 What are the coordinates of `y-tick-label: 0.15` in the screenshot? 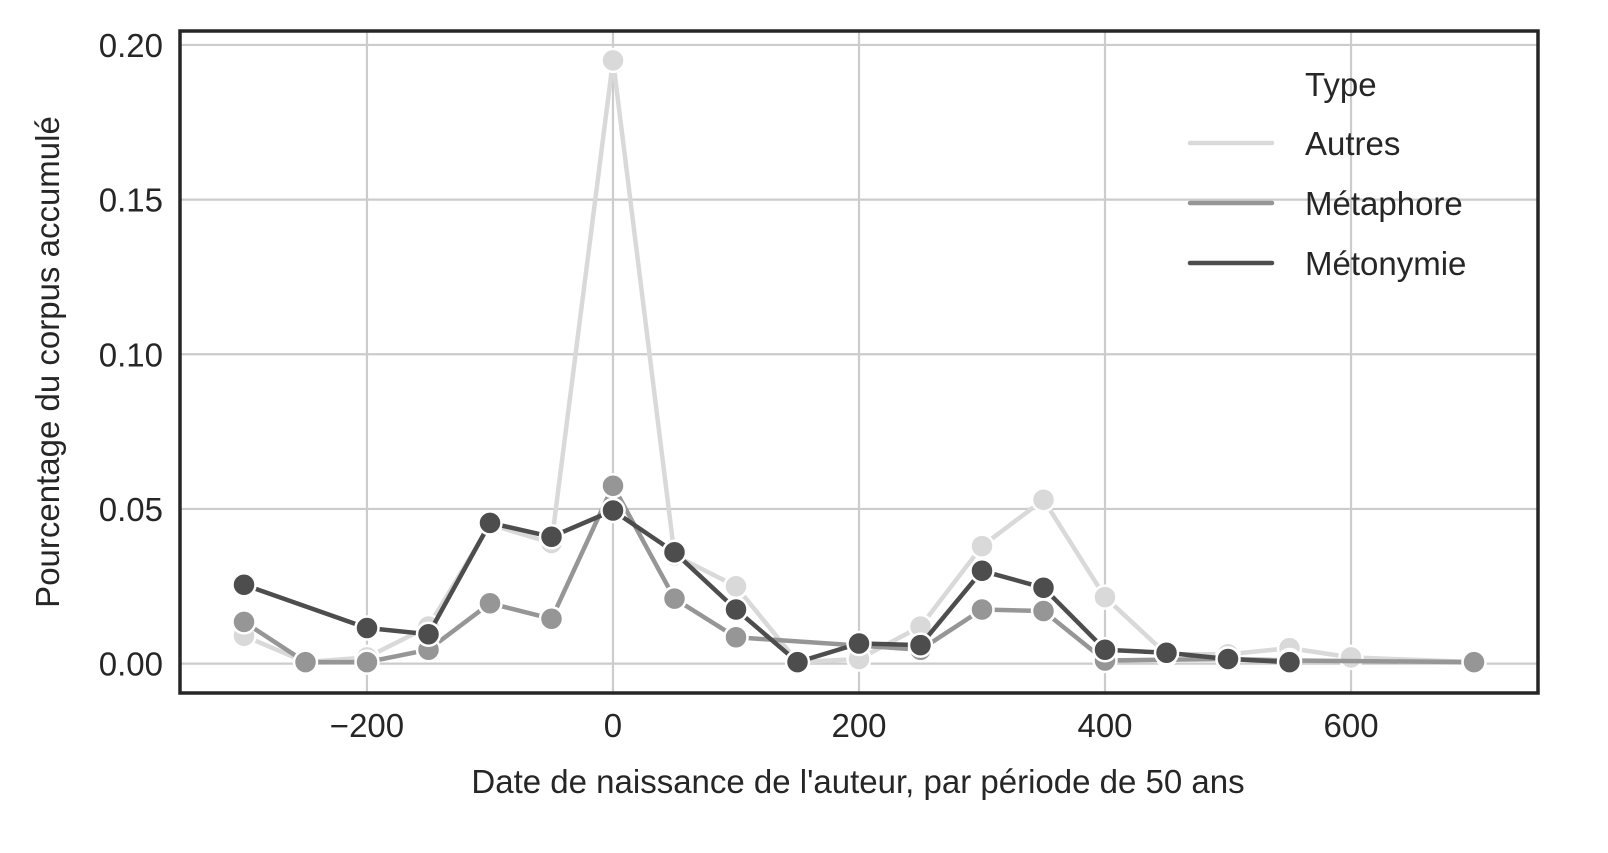 It's located at (131, 200).